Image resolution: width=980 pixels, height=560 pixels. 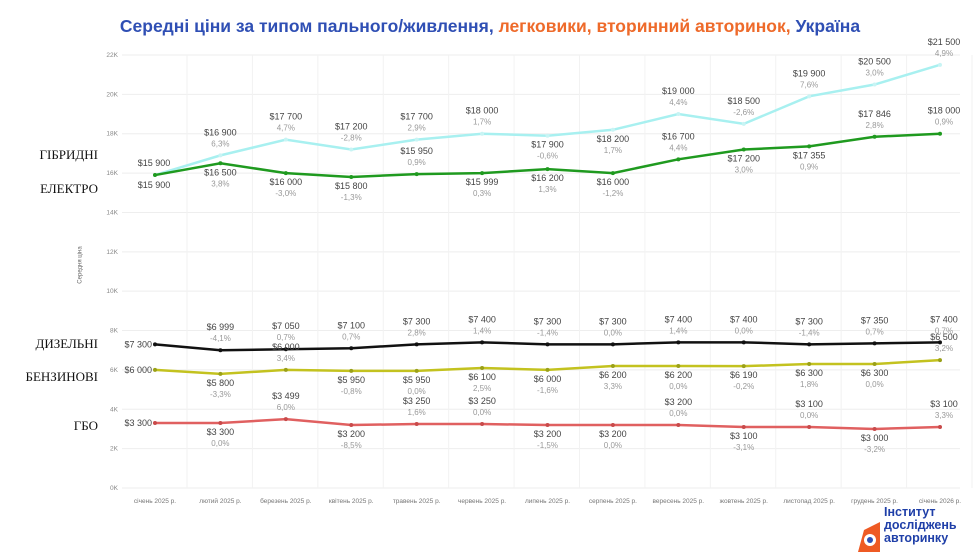 What do you see at coordinates (809, 84) in the screenshot?
I see `change-label: 7,6%` at bounding box center [809, 84].